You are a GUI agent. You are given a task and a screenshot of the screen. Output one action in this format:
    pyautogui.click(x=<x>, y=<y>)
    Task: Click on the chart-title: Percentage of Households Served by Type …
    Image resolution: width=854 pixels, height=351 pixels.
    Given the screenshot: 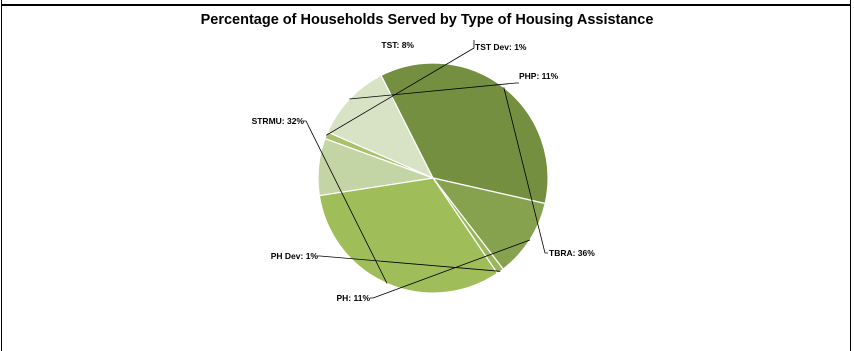 What is the action you would take?
    pyautogui.click(x=427, y=20)
    